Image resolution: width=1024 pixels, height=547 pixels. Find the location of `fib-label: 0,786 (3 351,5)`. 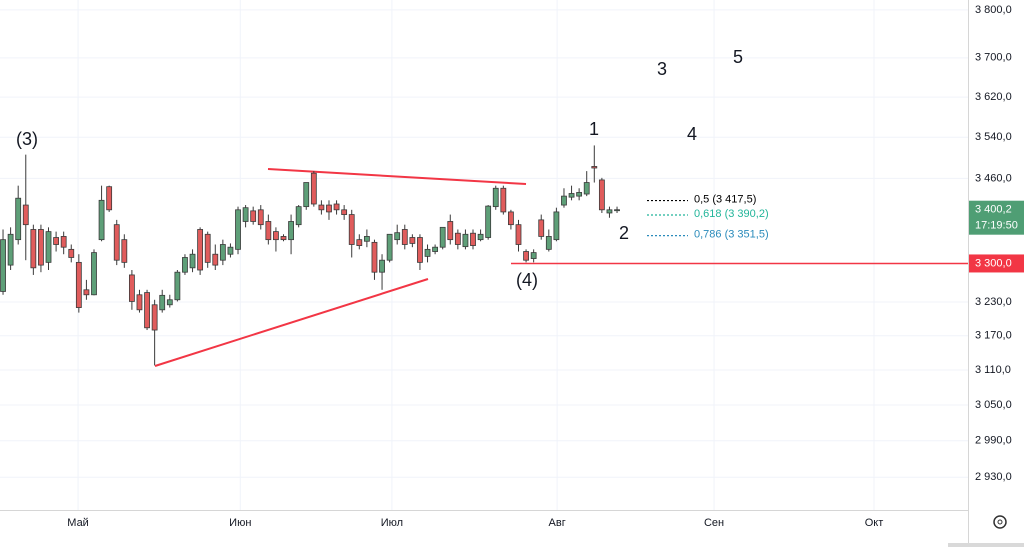

fib-label: 0,786 (3 351,5) is located at coordinates (731, 235).